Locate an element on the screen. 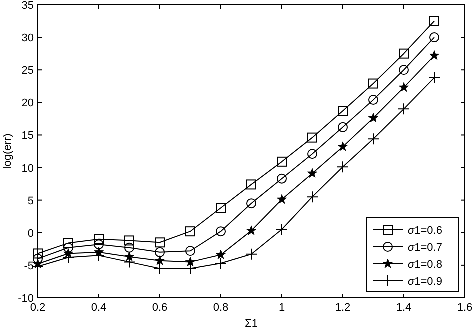 This screenshot has height=330, width=474. legend-label: σ1=0.7 is located at coordinates (425, 248).